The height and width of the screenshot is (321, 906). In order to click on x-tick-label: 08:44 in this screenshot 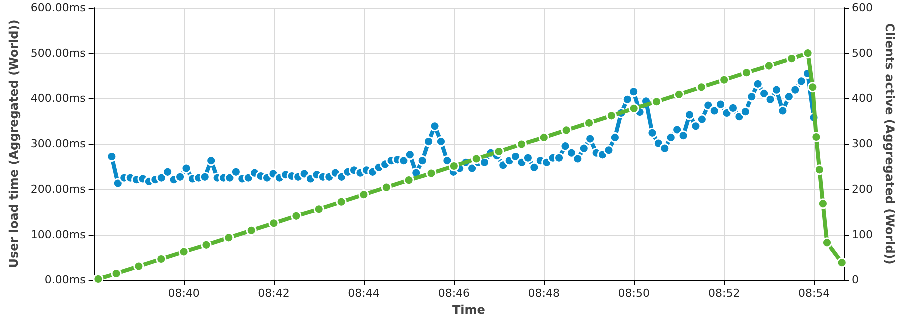, I will do `click(364, 293)`.